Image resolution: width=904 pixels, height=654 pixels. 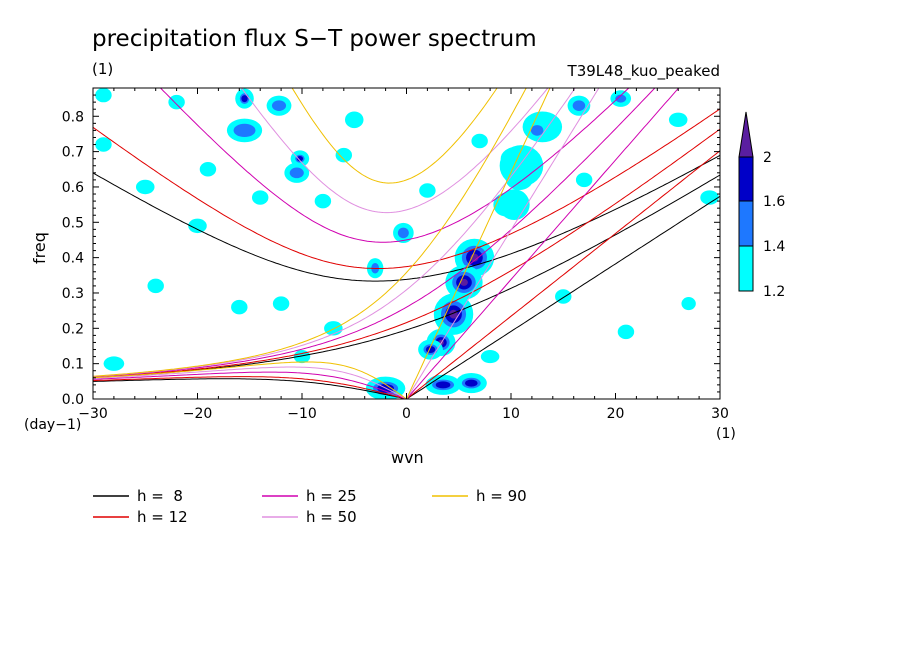 I want to click on x-axis-label: wvn, so click(x=407, y=457).